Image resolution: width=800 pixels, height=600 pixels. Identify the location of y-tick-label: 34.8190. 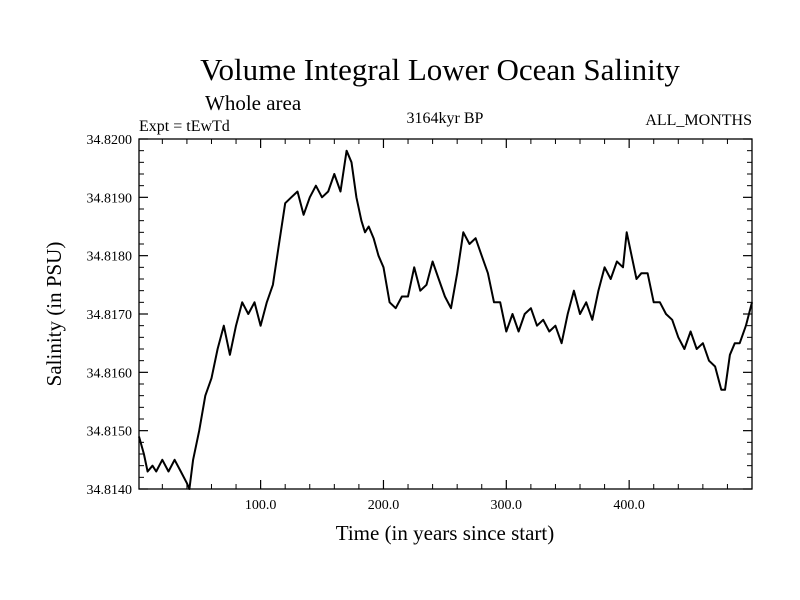
(110, 198).